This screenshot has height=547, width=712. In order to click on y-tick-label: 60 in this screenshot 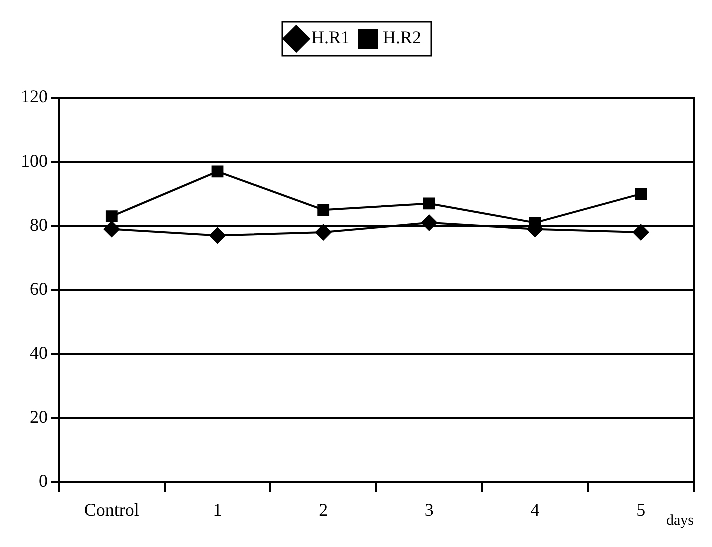, I will do `click(39, 288)`.